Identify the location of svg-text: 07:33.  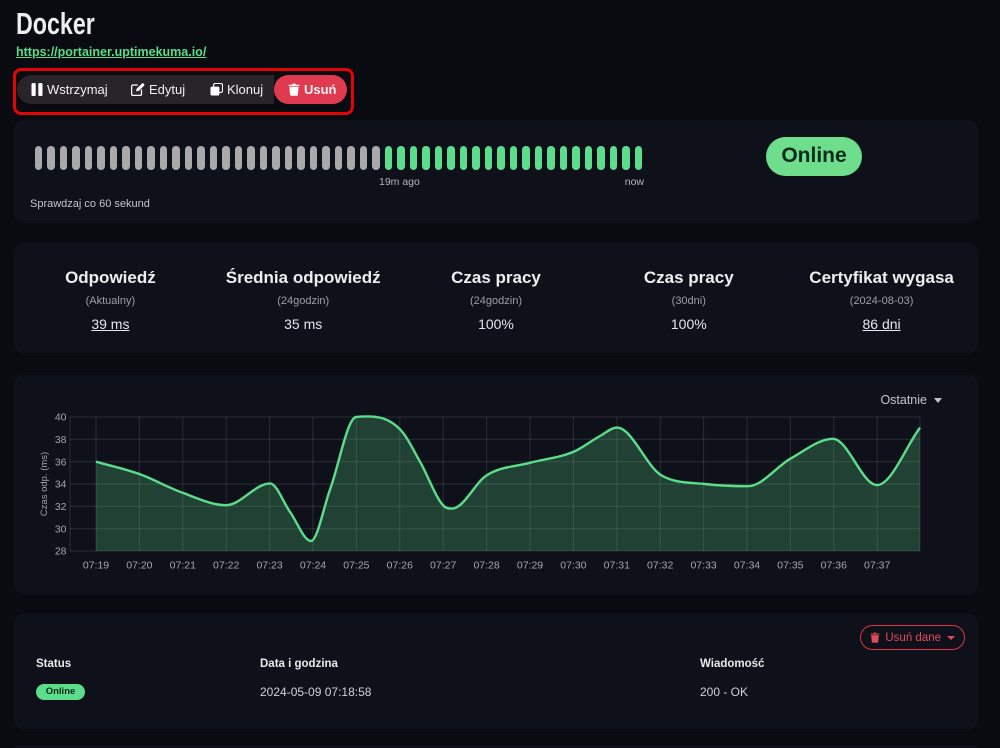
(703, 566).